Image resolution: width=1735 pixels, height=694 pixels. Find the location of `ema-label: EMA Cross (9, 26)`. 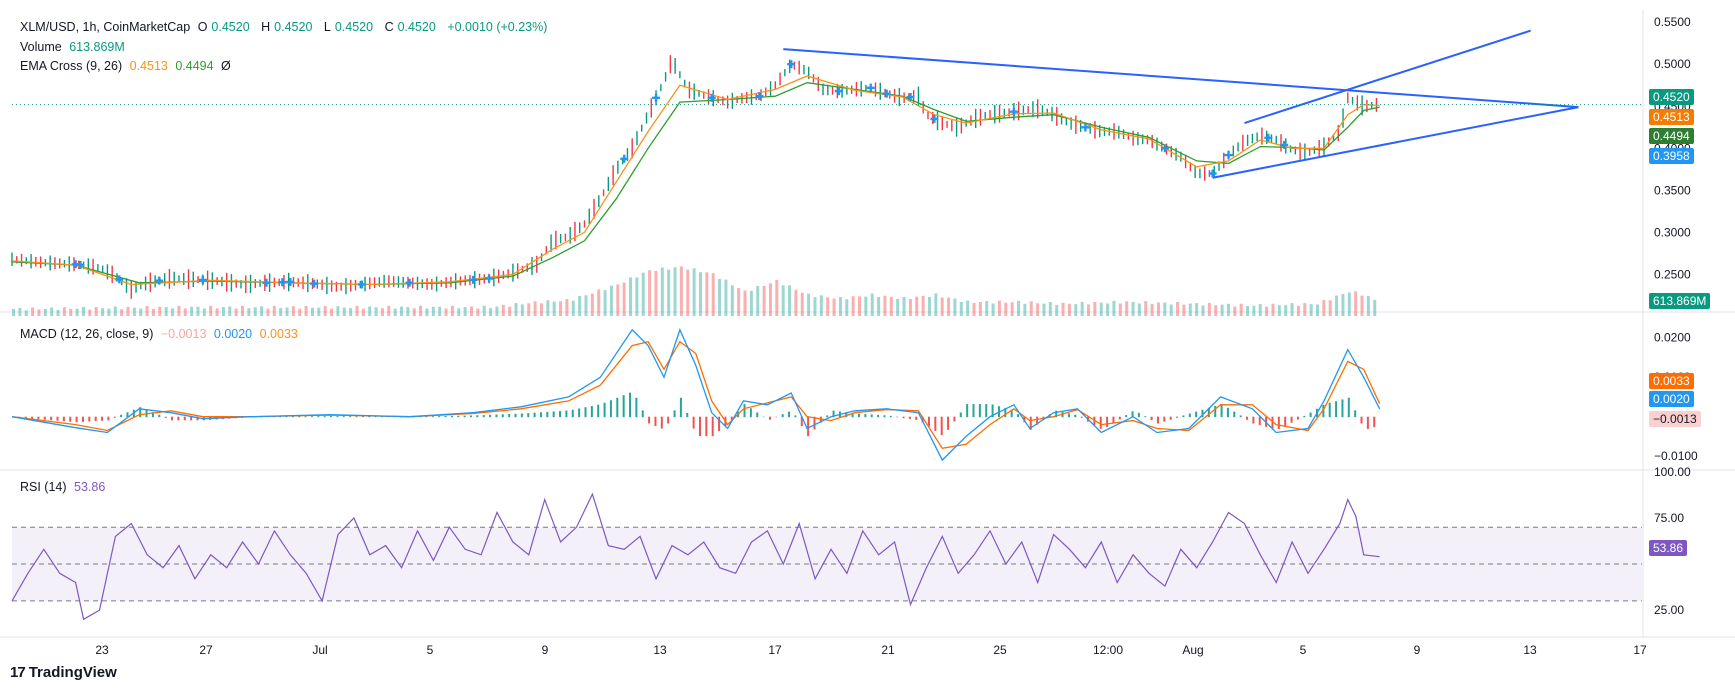

ema-label: EMA Cross (9, 26) is located at coordinates (71, 66).